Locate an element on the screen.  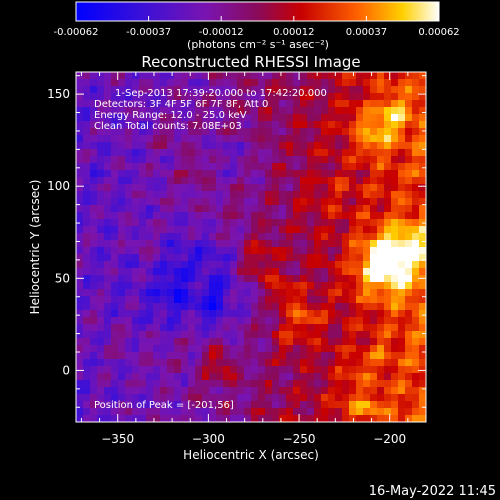
annotation-line: 1-Sep-2013 17:39:20.000 to 17:42:20.000 is located at coordinates (221, 93).